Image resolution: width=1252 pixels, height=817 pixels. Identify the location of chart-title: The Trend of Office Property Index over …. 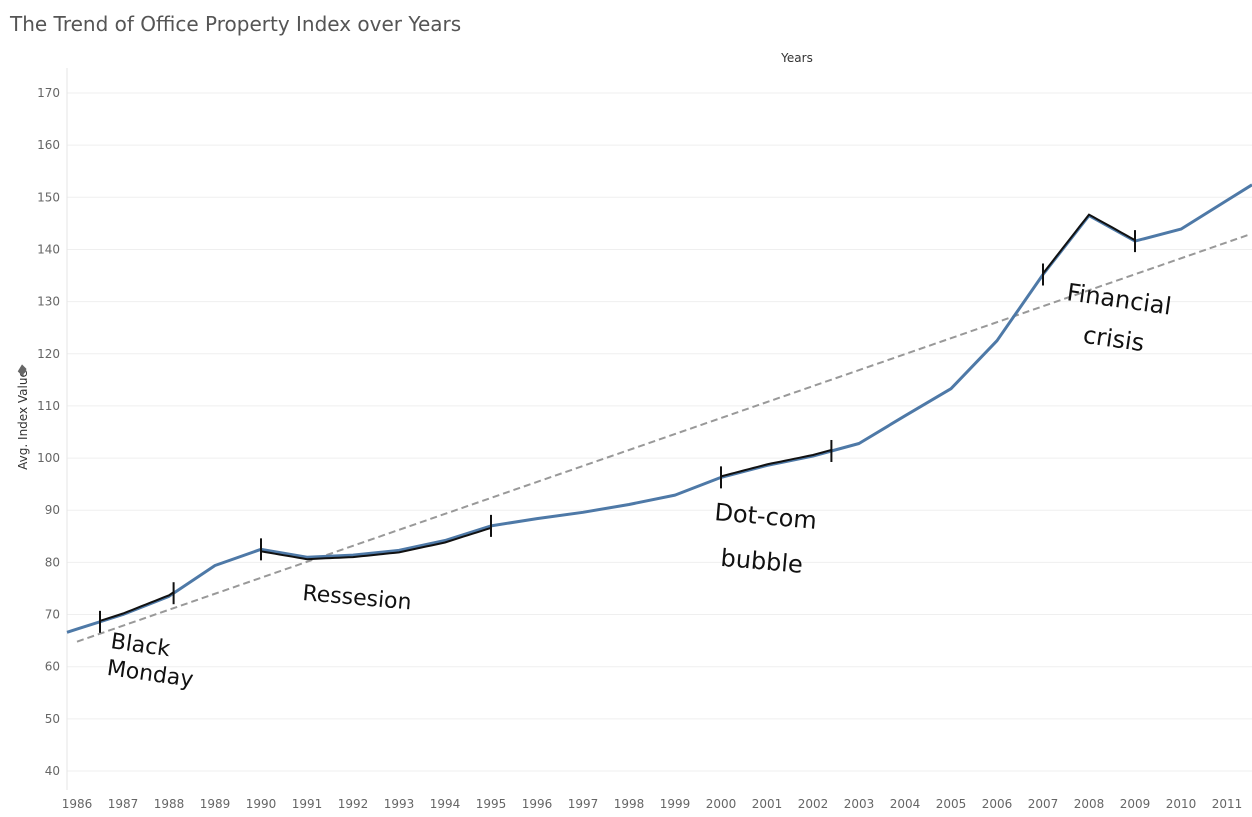
(236, 24).